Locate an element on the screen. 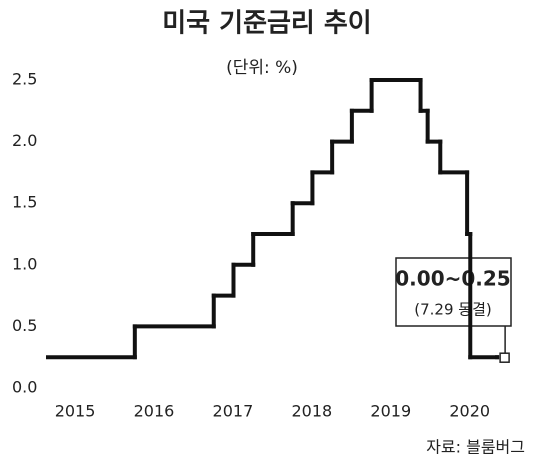 The image size is (534, 470). y-tick-label: 2.5 is located at coordinates (24, 79).